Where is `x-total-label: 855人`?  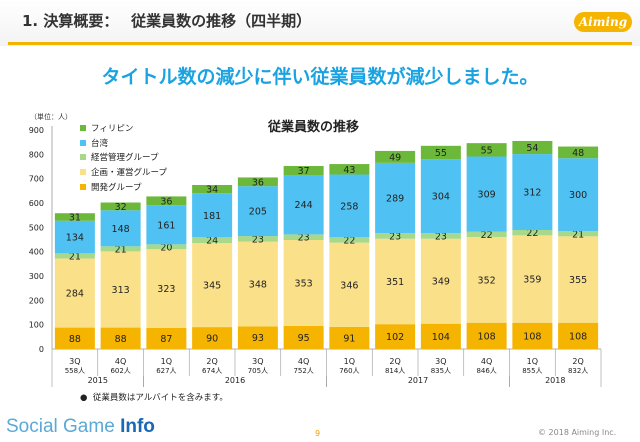
x-total-label: 855人 is located at coordinates (532, 371).